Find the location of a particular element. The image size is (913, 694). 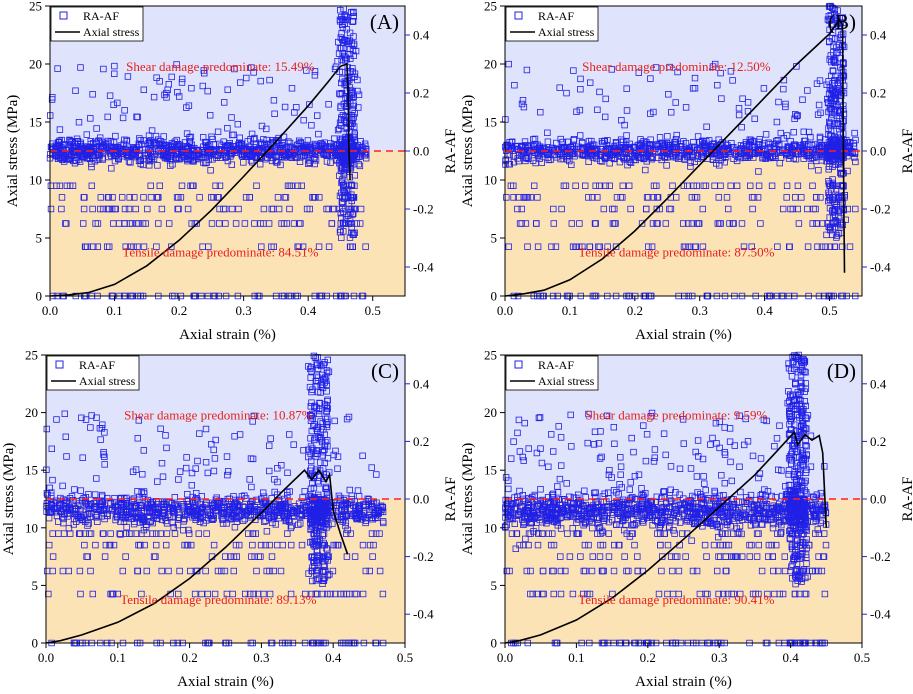

y-right-tick-label: 0.4 is located at coordinates (421, 35).